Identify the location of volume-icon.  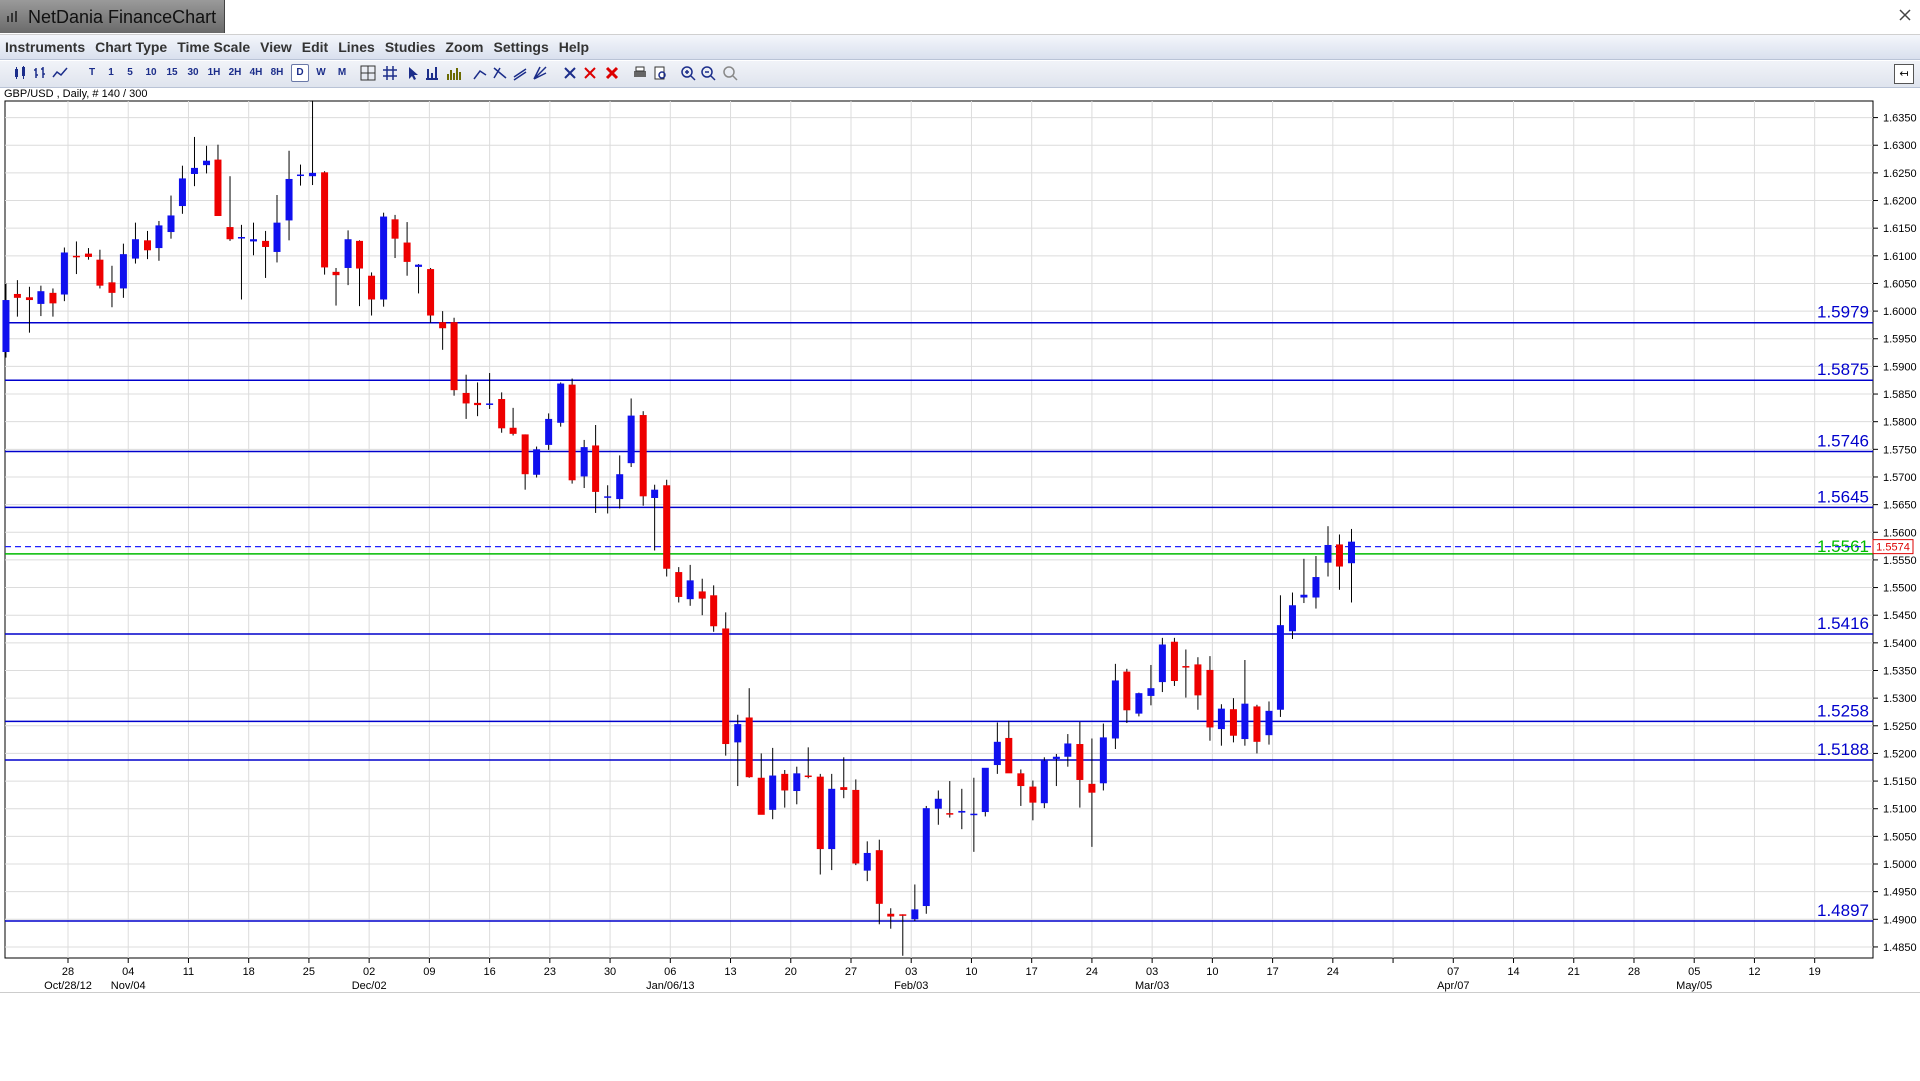
(454, 73).